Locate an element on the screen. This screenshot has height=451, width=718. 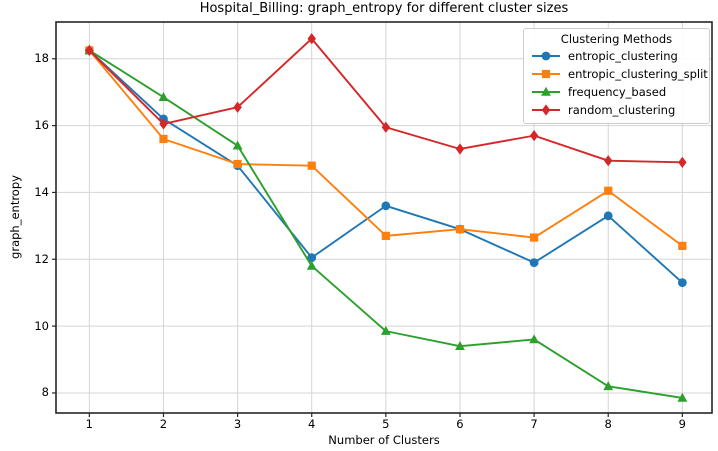
legend-entry-entropic_clustering_split: entropic_clustering_split is located at coordinates (619, 74).